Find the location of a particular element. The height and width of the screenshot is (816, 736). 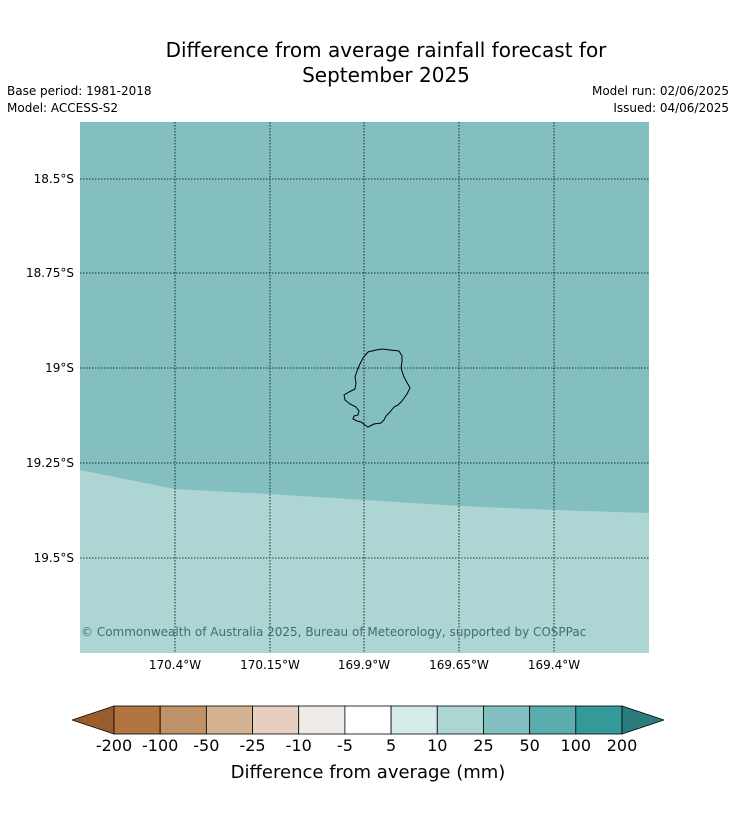

colorbar-tick-label: -10 is located at coordinates (298, 745).